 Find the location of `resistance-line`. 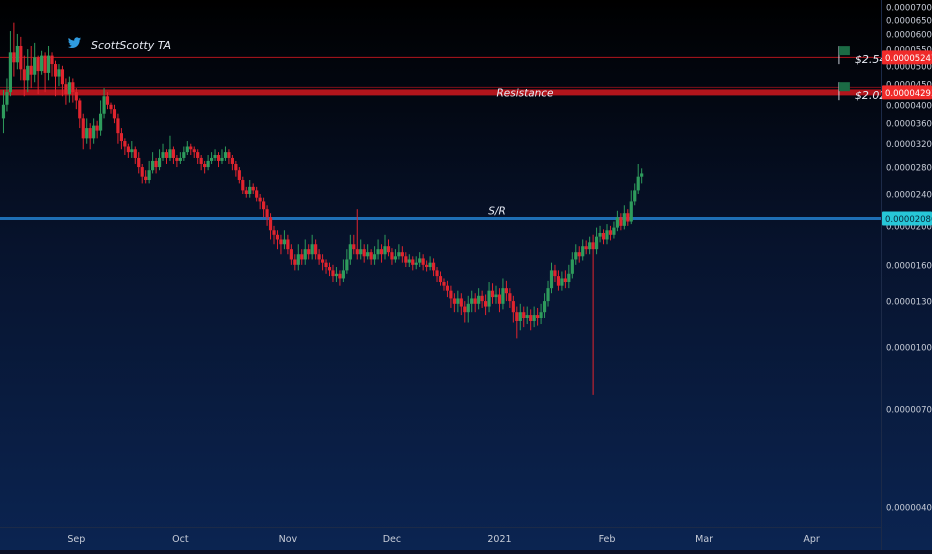

resistance-line is located at coordinates (440, 92).